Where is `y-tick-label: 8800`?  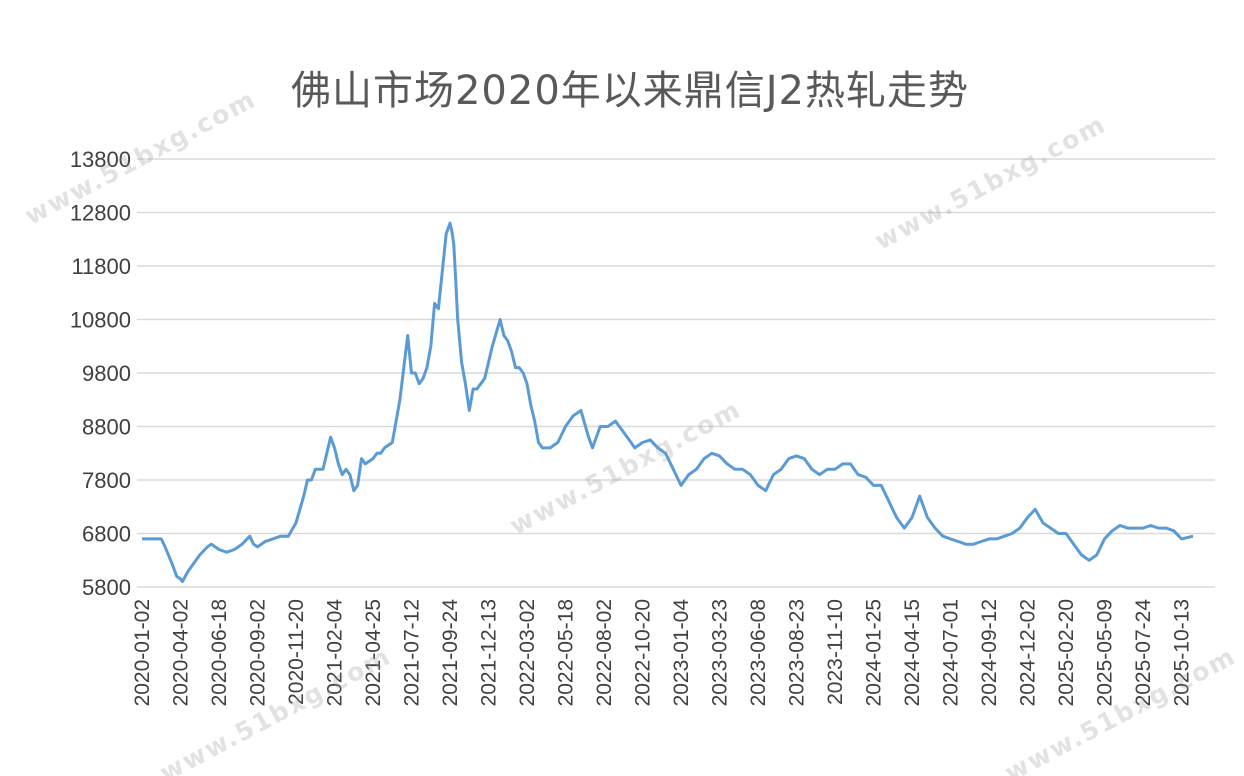
y-tick-label: 8800 is located at coordinates (106, 427).